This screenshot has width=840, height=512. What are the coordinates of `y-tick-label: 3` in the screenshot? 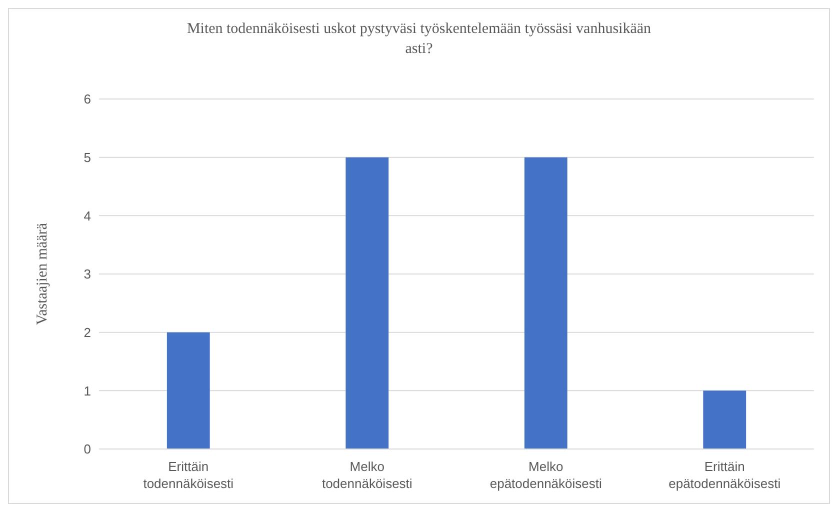 It's located at (87, 274).